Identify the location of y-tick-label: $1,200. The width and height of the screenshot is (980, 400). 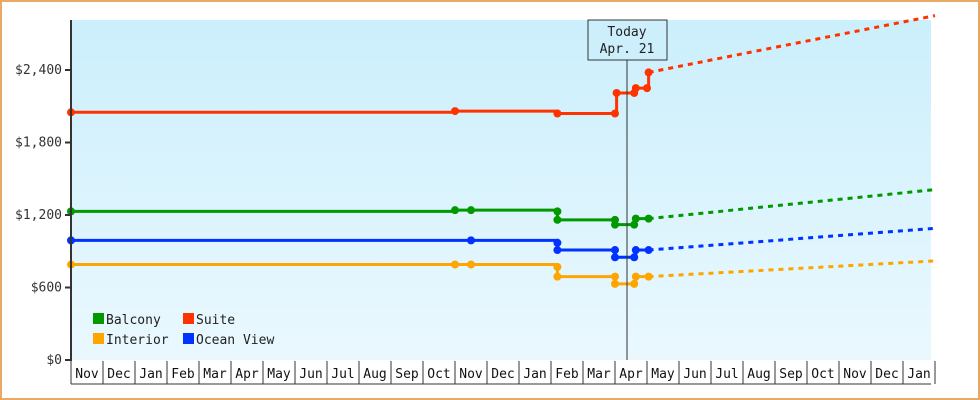
(38, 215).